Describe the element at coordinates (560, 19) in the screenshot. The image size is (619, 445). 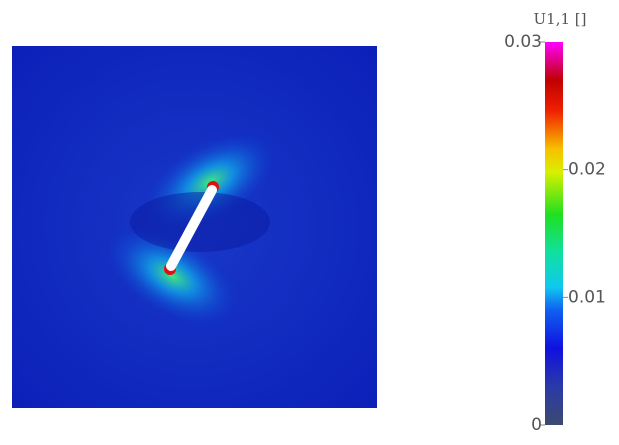
I see `colorbar-title: U1,1 []` at that location.